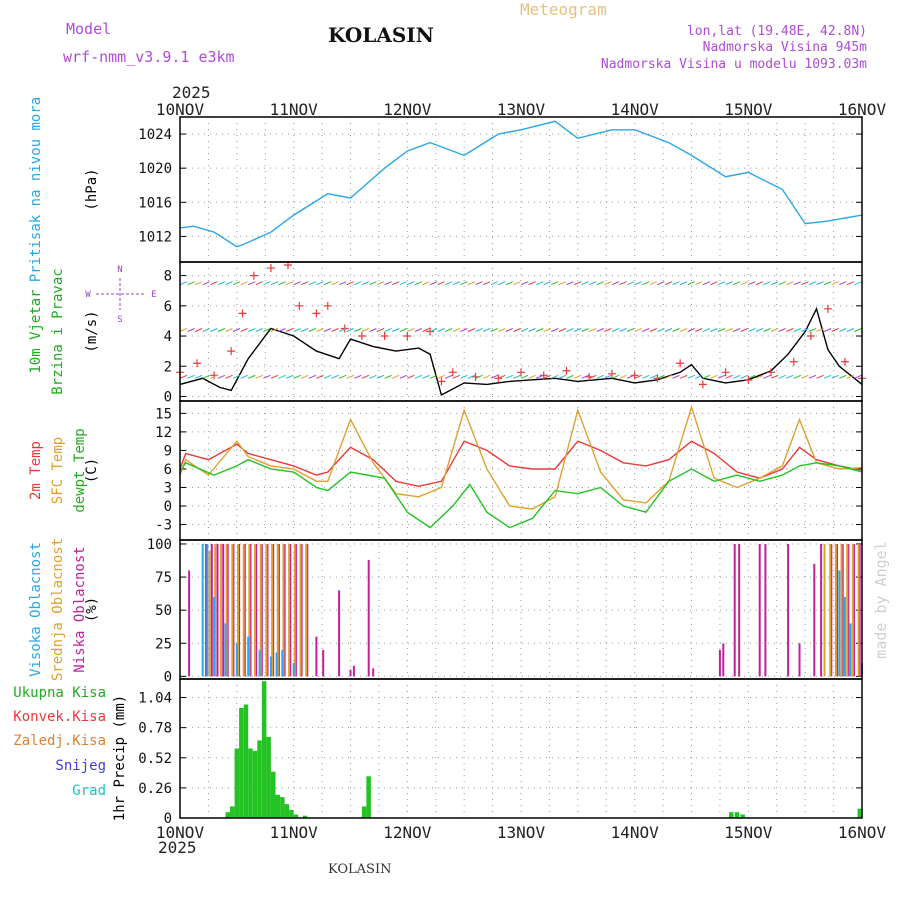 The height and width of the screenshot is (900, 900). What do you see at coordinates (521, 832) in the screenshot?
I see `x-tick-label-bottom-13NOV: 13NOV` at bounding box center [521, 832].